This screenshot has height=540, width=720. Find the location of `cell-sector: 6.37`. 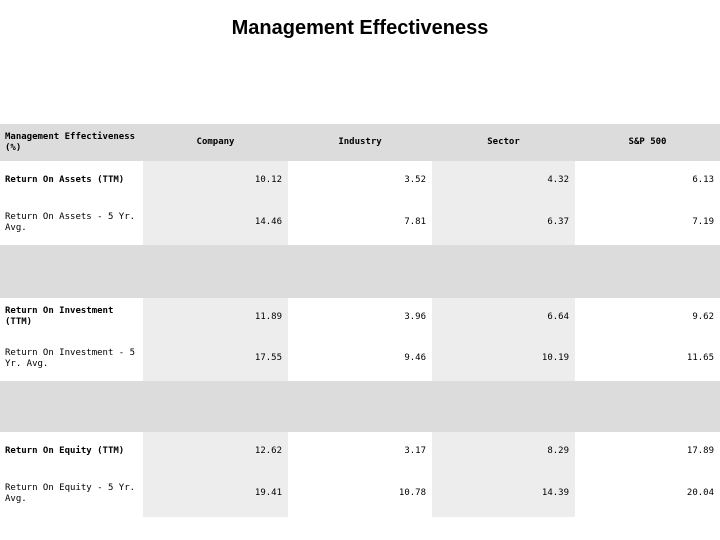

cell-sector: 6.37 is located at coordinates (503, 222).